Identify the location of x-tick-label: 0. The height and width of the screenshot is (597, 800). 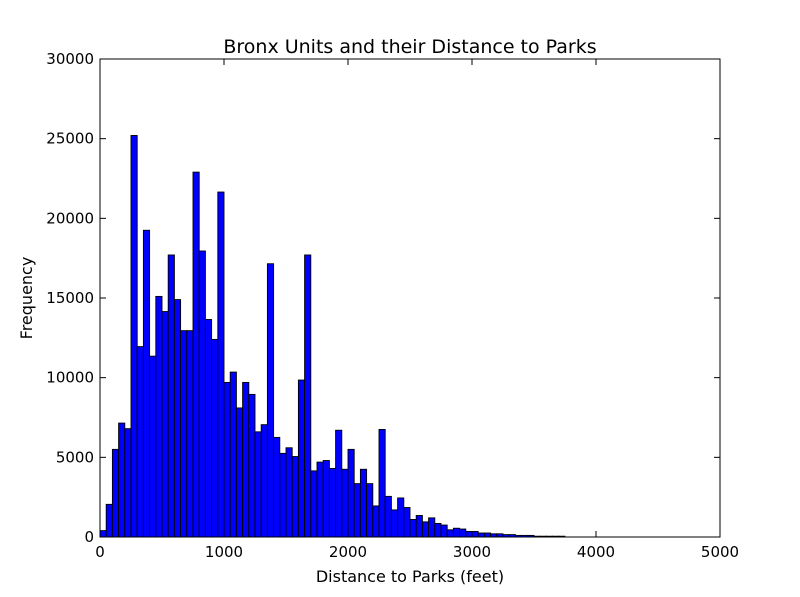
(100, 552).